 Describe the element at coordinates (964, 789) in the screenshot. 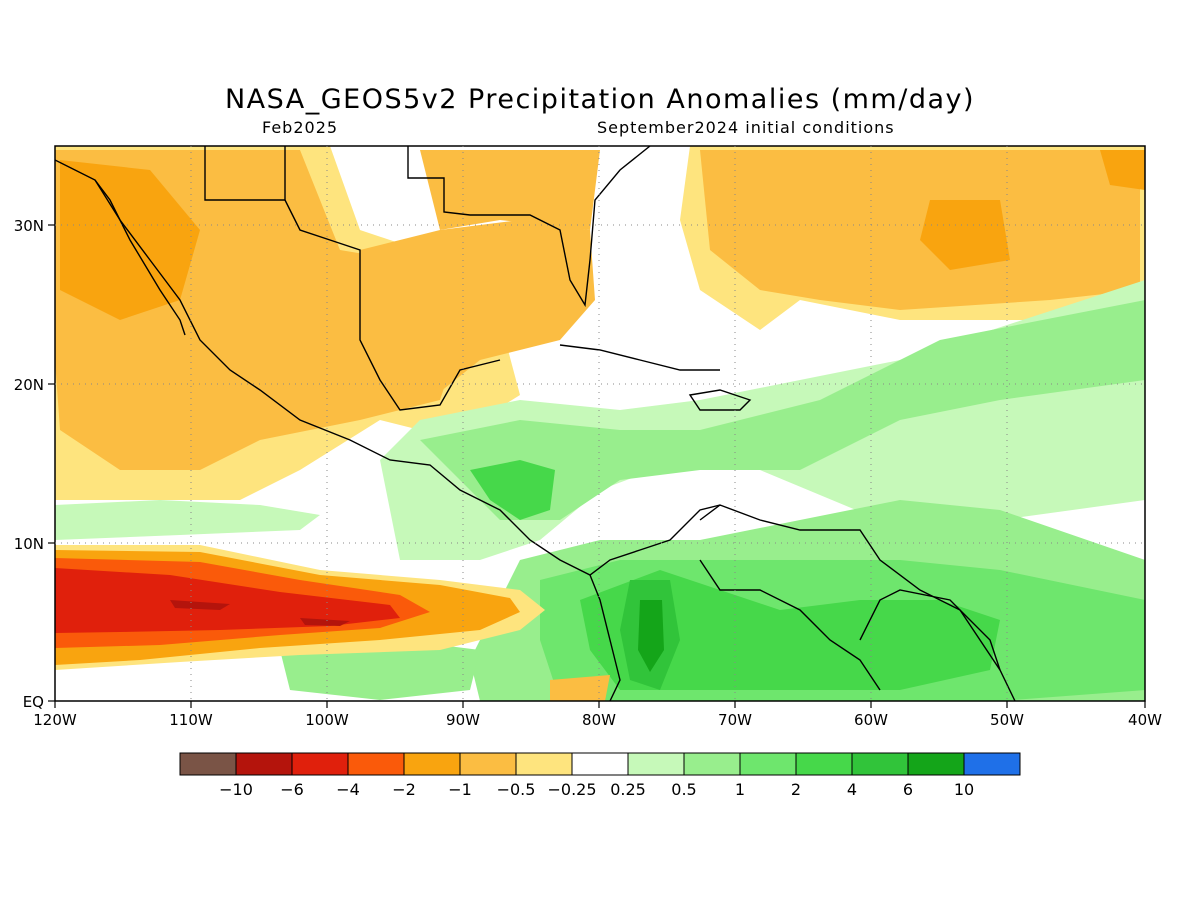

I see `colorbar-label: 10` at that location.